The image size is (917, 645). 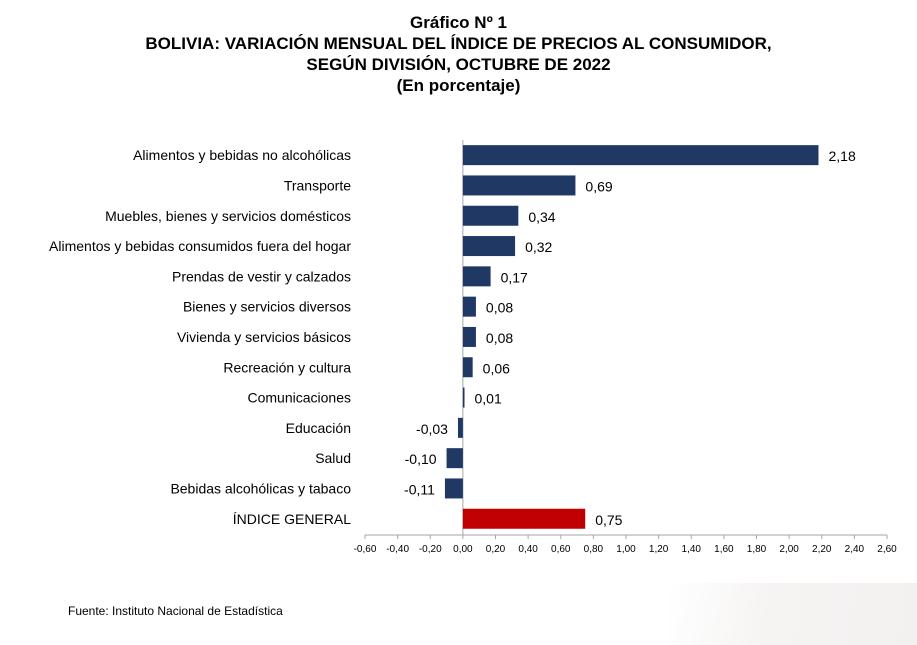 I want to click on chart-number: Gráfico Nº 1, so click(x=458, y=22).